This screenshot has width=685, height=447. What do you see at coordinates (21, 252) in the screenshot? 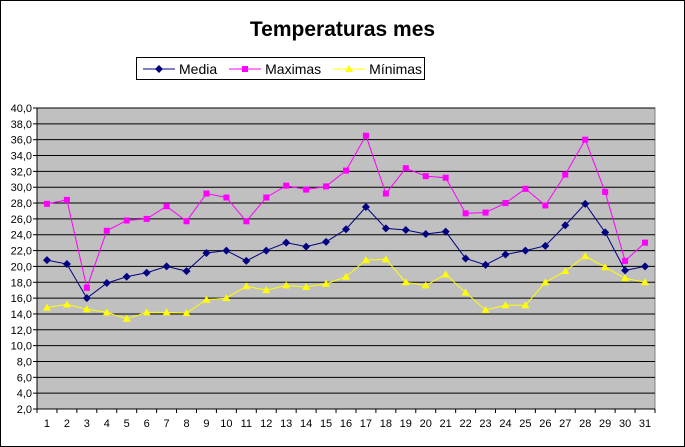
I see `y-tick-label: 22,0` at bounding box center [21, 252].